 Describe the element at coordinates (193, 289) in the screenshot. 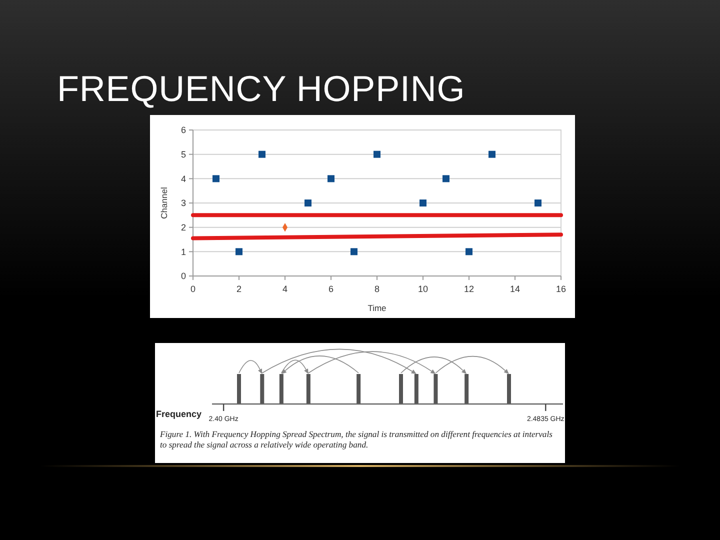

I see `x-tick-label: 0` at that location.